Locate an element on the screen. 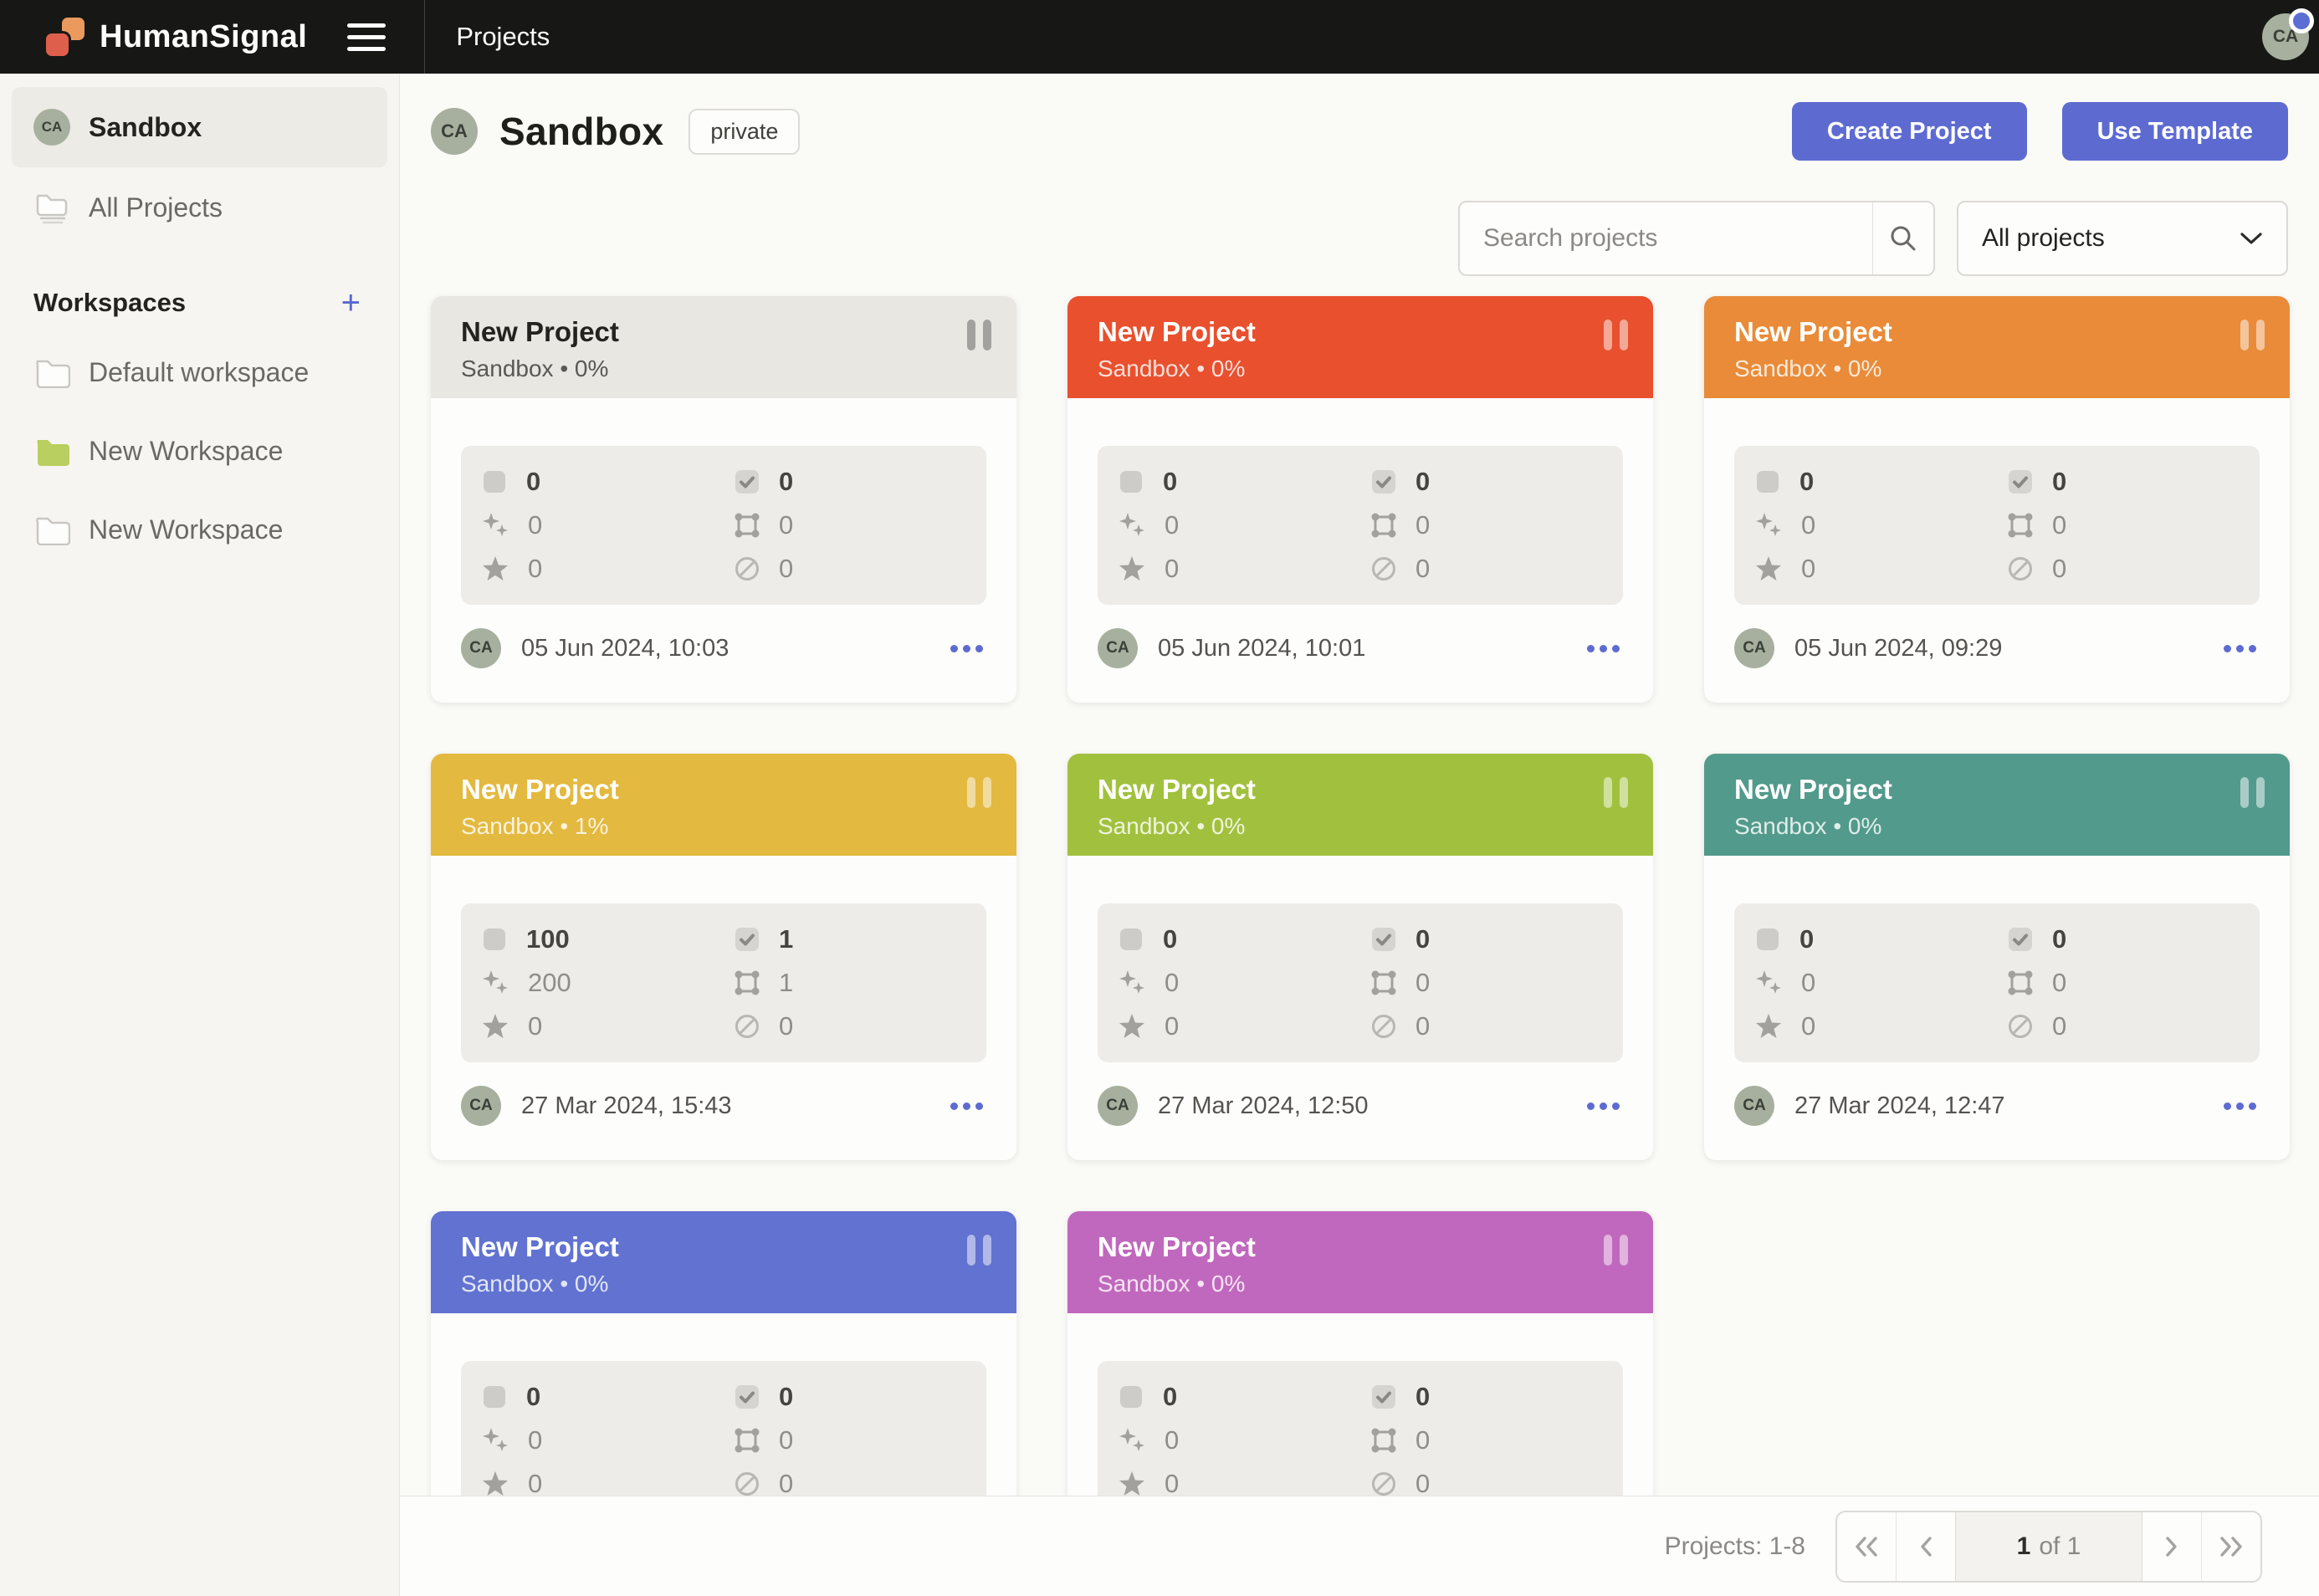  workspace-avatar: CA is located at coordinates (454, 131).